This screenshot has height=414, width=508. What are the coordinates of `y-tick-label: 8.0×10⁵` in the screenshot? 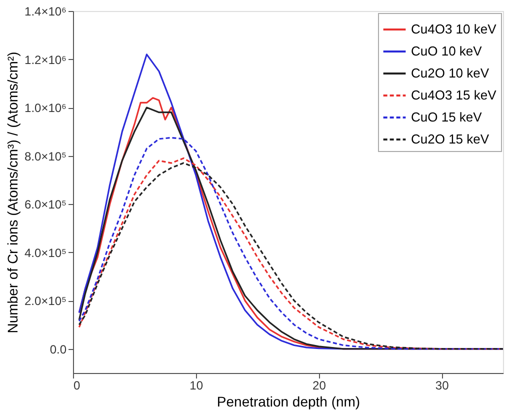 It's located at (45, 156).